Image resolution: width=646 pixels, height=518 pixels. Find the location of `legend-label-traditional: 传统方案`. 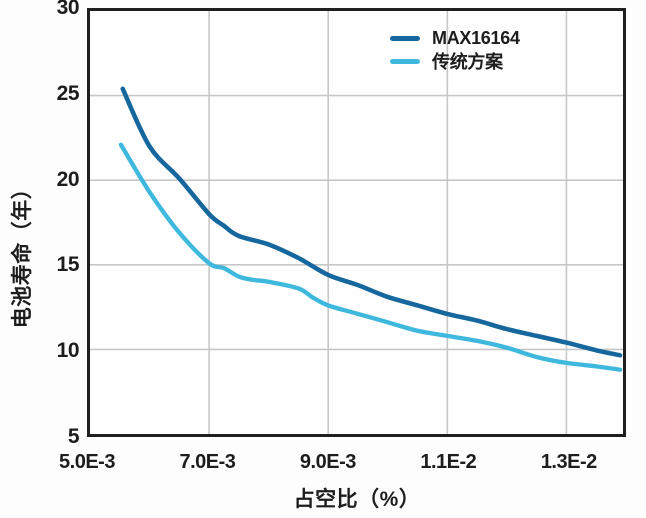

legend-label-traditional: 传统方案 is located at coordinates (467, 62).